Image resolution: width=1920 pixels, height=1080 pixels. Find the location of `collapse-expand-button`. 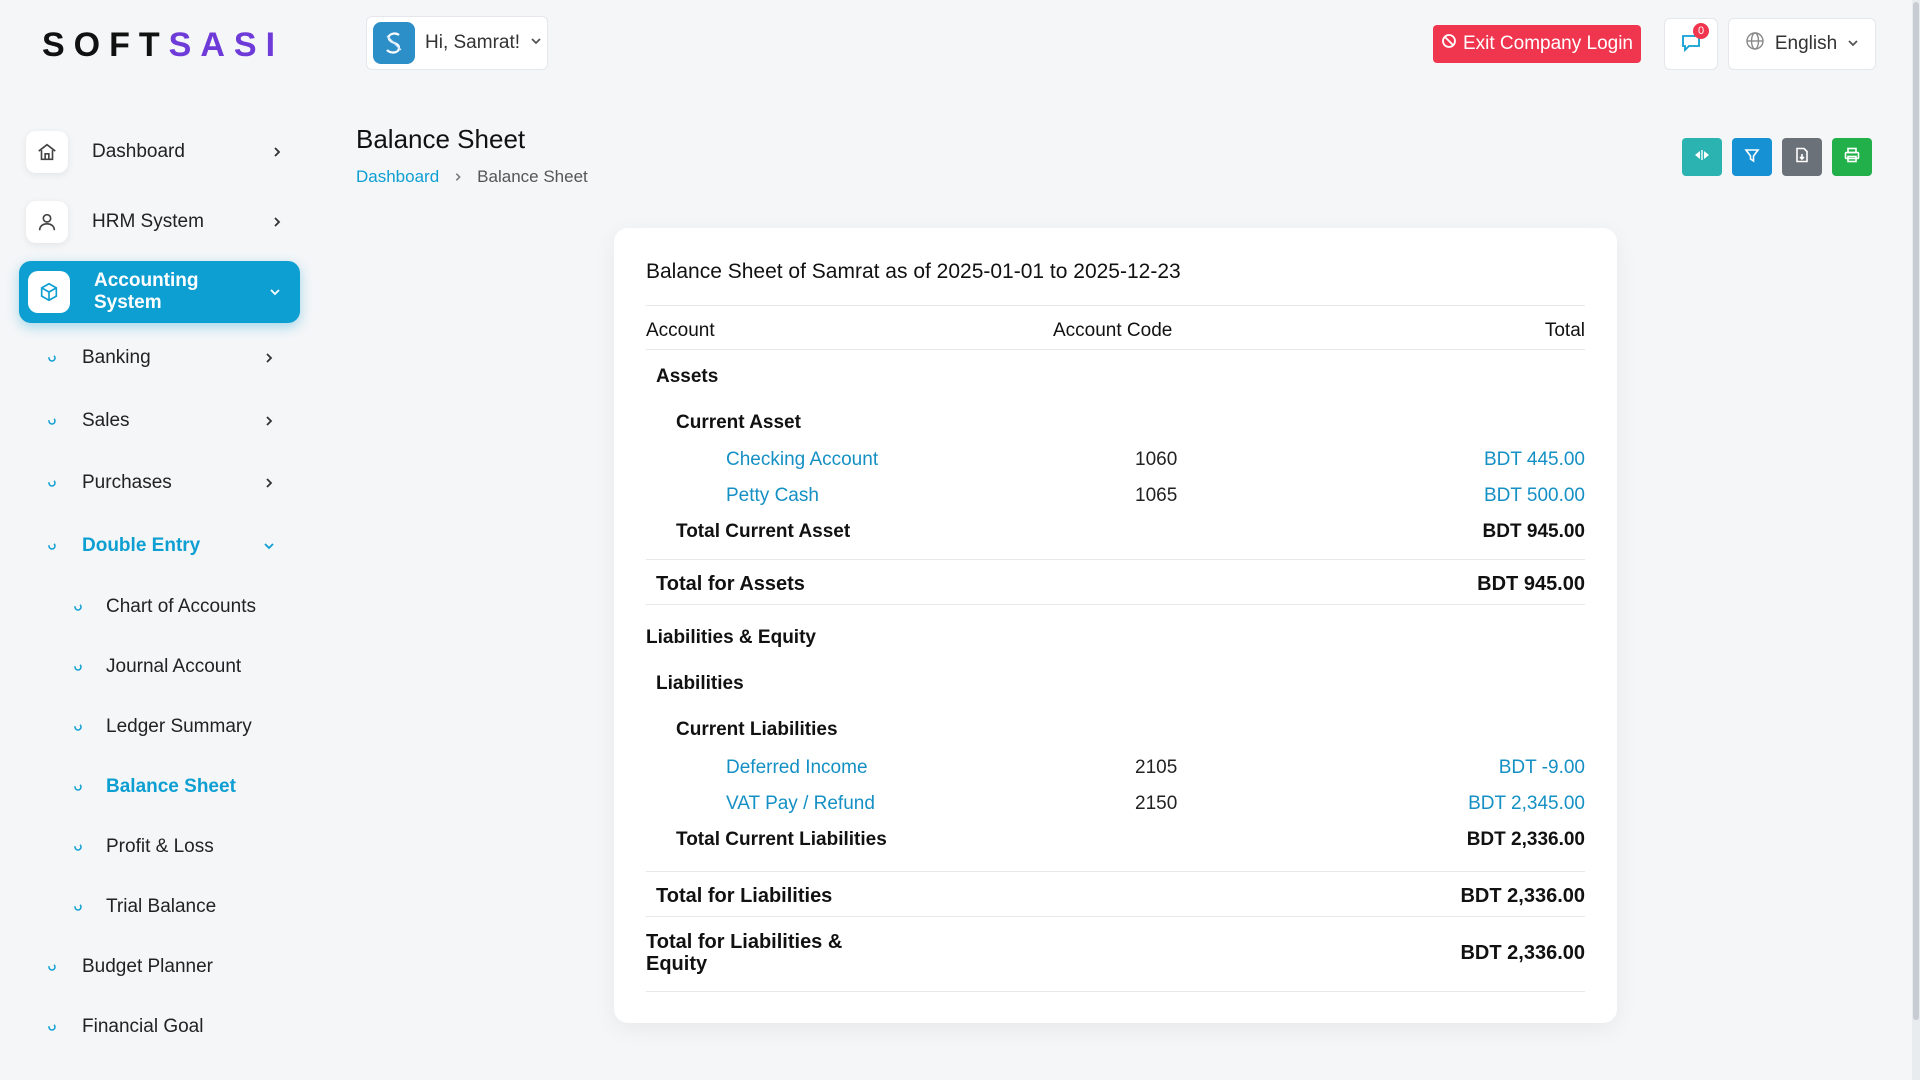

collapse-expand-button is located at coordinates (1702, 157).